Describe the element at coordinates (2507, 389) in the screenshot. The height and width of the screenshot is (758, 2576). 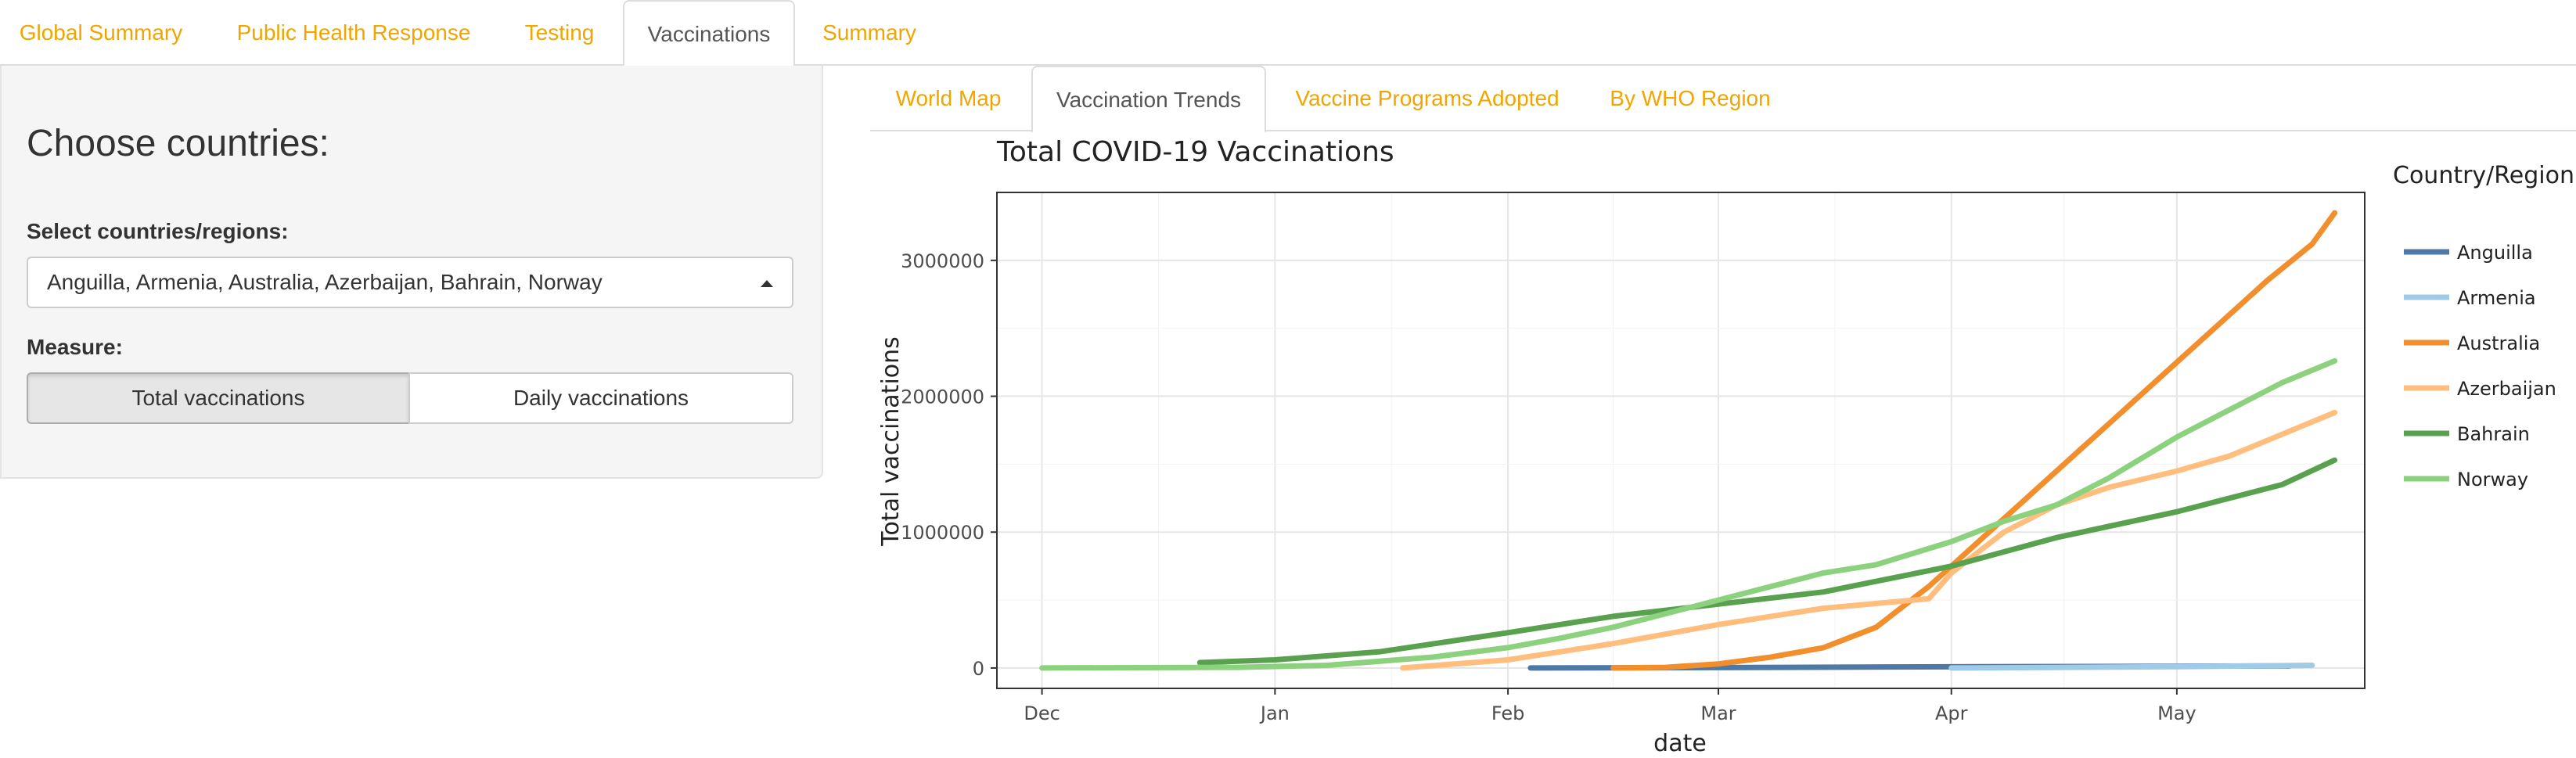
I see `legend-label-azerbaijan: Azerbaijan` at that location.